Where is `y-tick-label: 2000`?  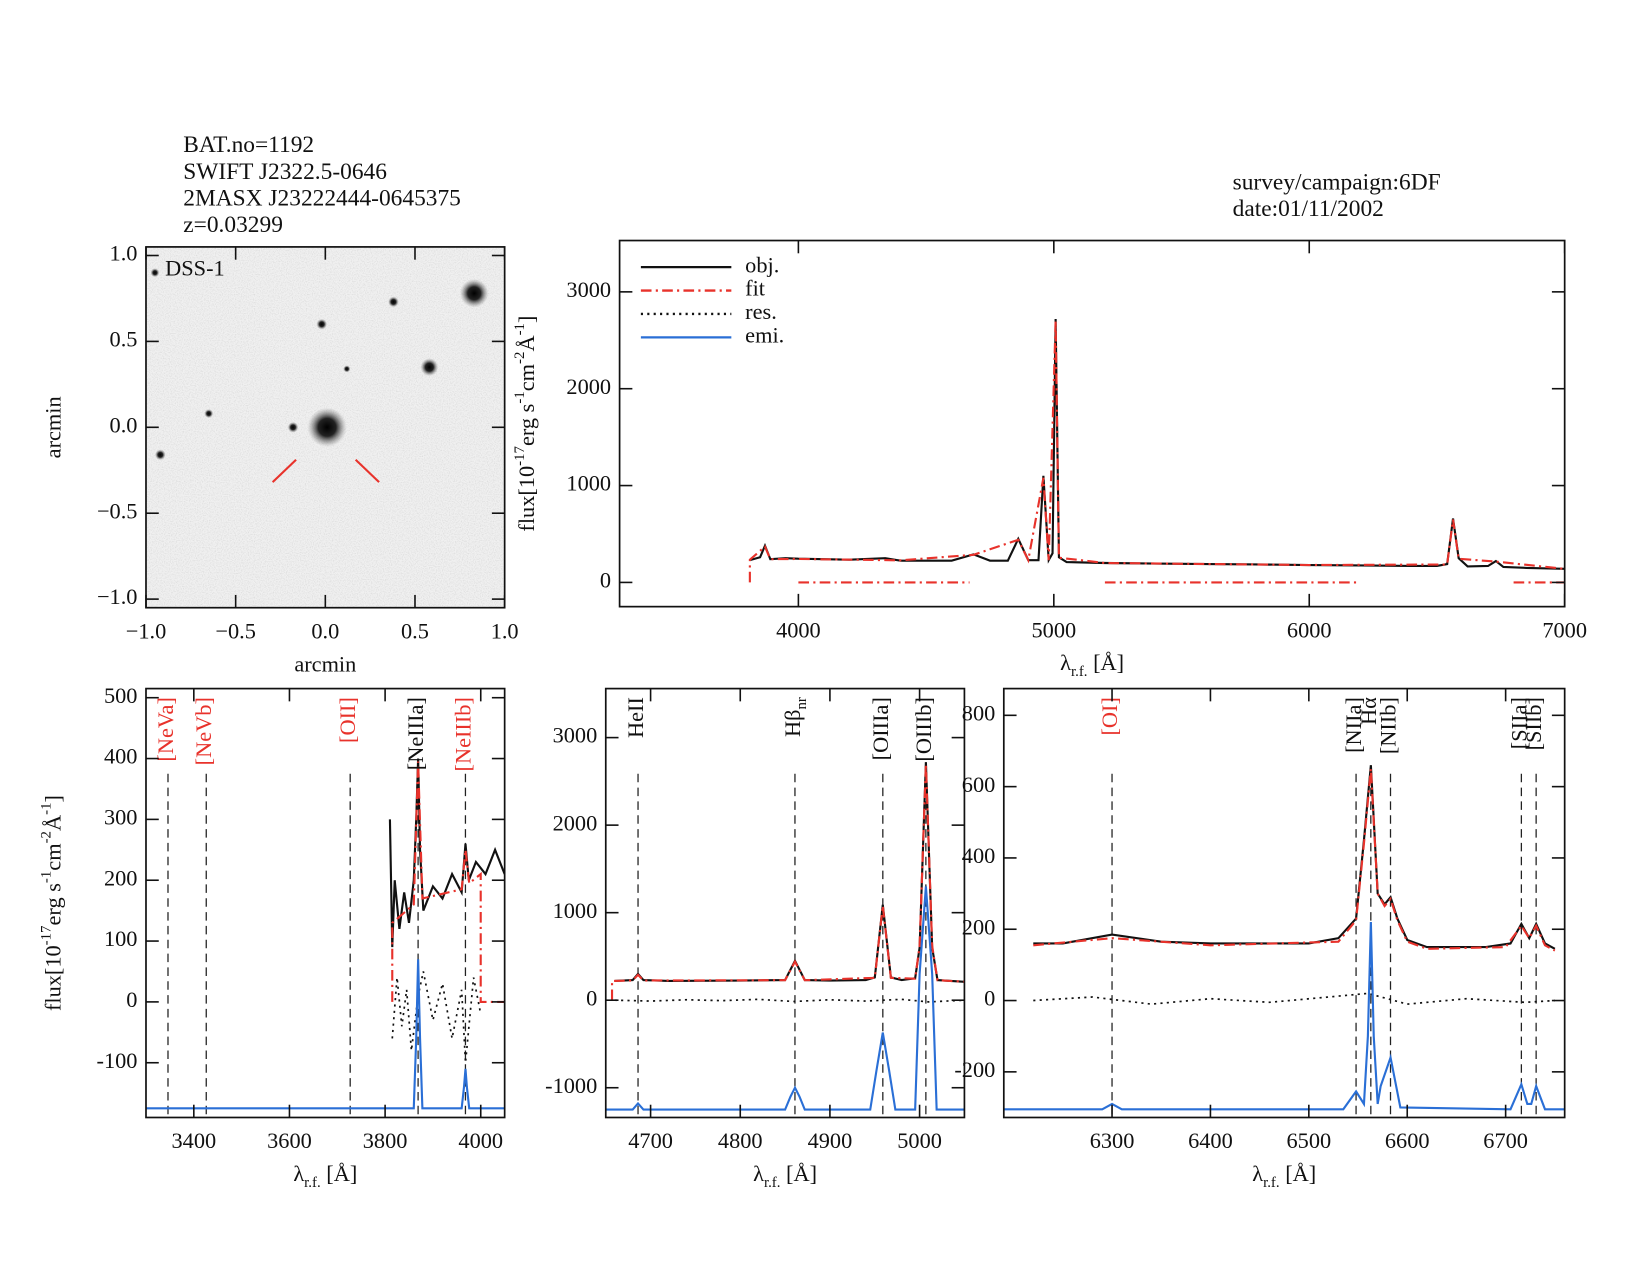
y-tick-label: 2000 is located at coordinates (588, 386).